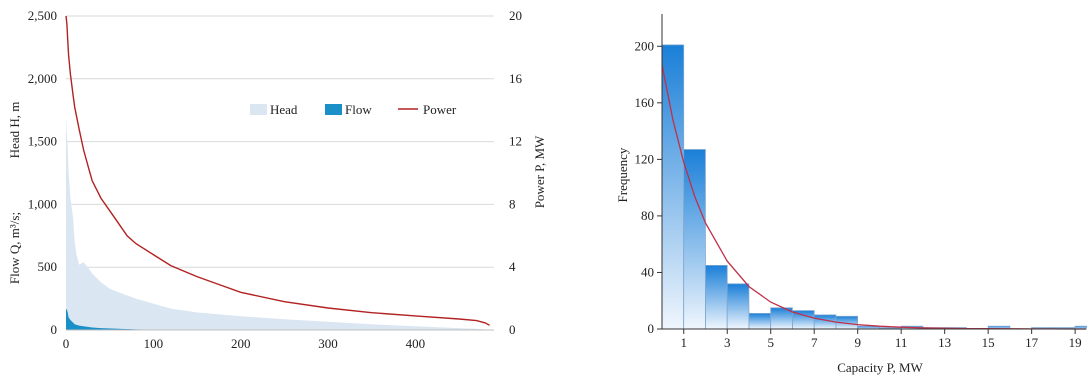 Image resolution: width=1087 pixels, height=379 pixels. I want to click on x-tick-label: 11, so click(901, 342).